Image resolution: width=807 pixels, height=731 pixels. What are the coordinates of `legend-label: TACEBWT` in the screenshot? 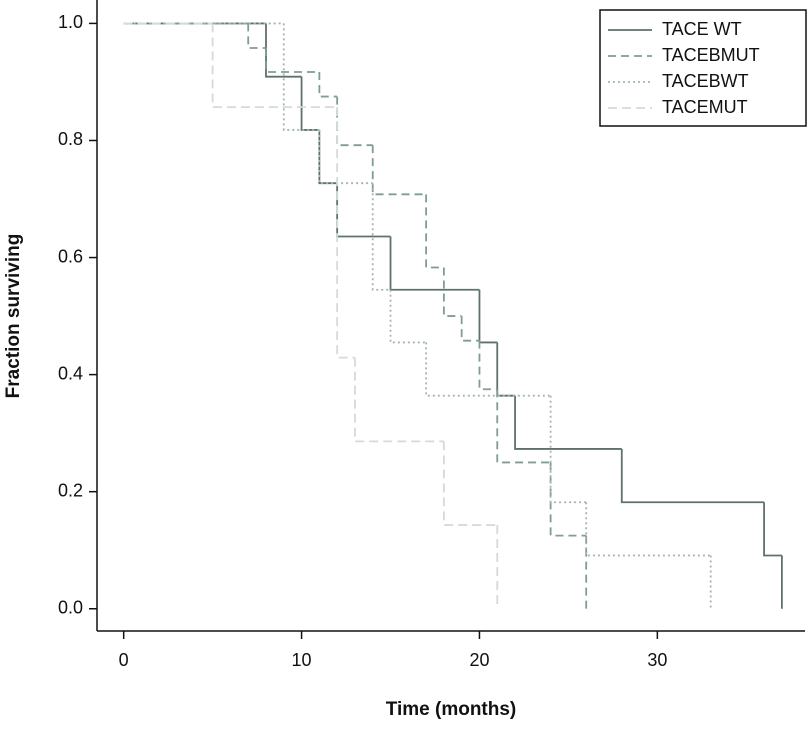 It's located at (705, 81).